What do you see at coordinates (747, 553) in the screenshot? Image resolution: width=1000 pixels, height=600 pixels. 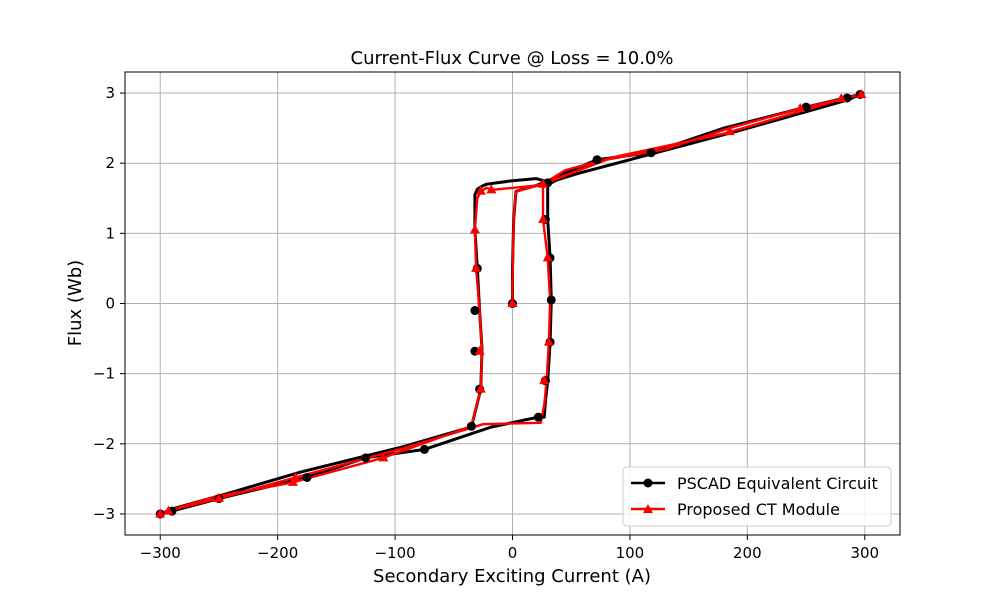 I see `x-tick-label: 200` at bounding box center [747, 553].